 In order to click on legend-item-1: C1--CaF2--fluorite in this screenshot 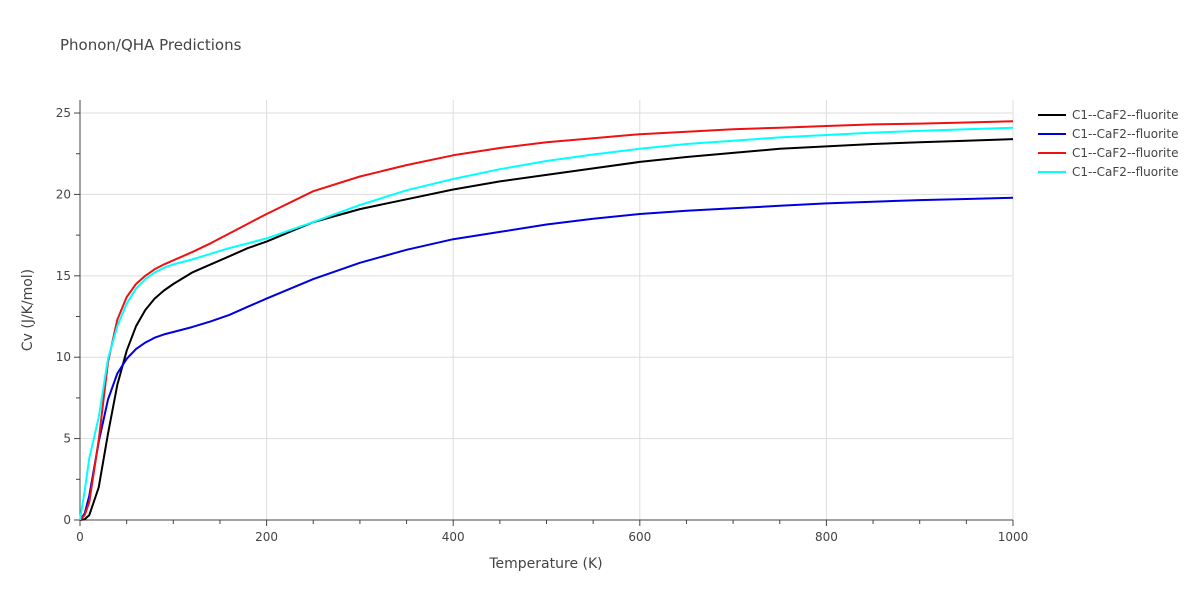, I will do `click(1108, 115)`.